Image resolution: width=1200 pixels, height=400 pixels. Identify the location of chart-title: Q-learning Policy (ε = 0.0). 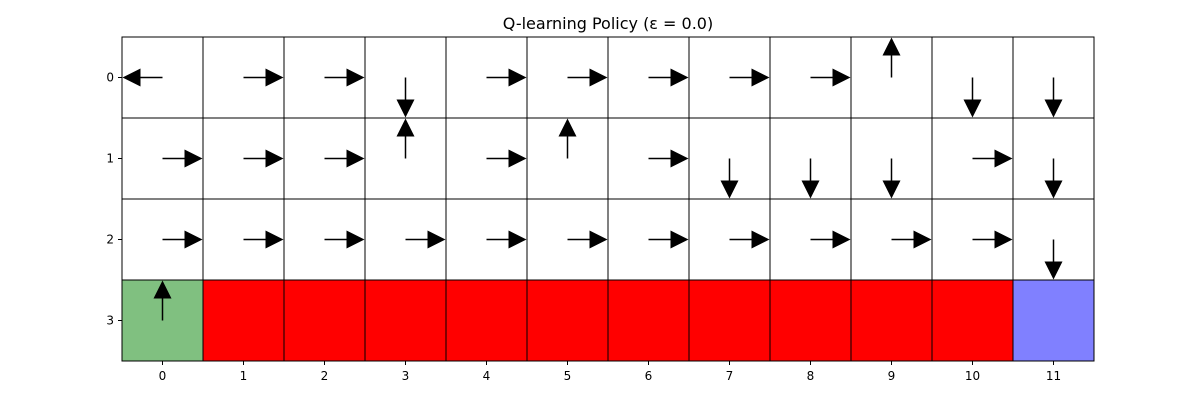
(608, 23).